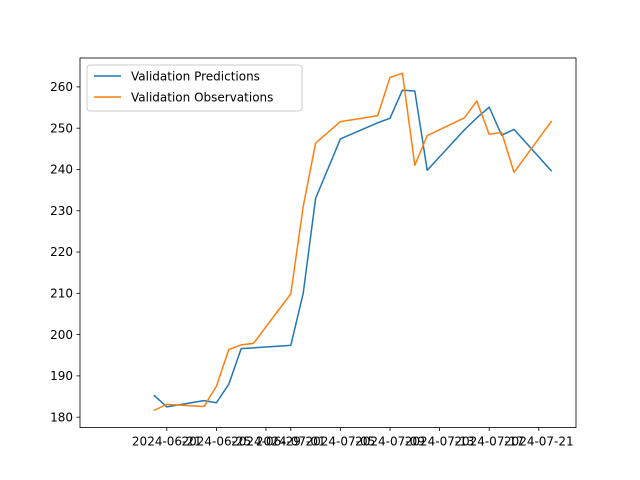  I want to click on y-axis: 180 190 200 210 220 230 240 250 260, so click(65, 252).